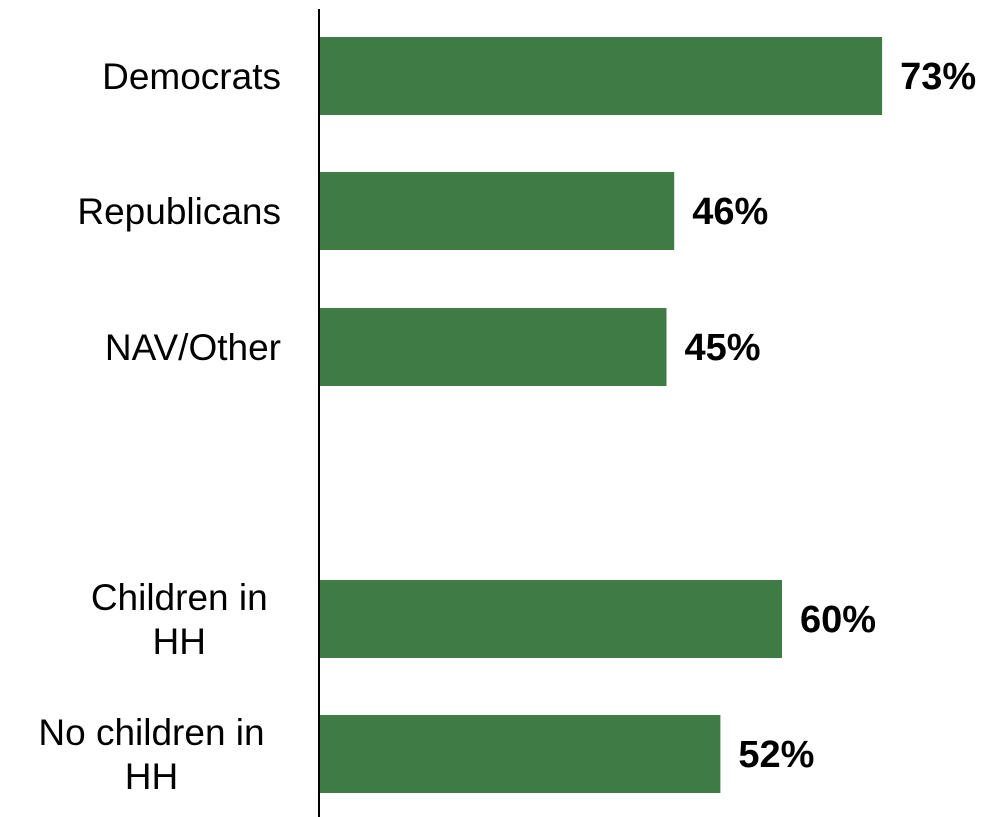 The width and height of the screenshot is (1002, 817). I want to click on category-label: No children in HH, so click(151, 754).